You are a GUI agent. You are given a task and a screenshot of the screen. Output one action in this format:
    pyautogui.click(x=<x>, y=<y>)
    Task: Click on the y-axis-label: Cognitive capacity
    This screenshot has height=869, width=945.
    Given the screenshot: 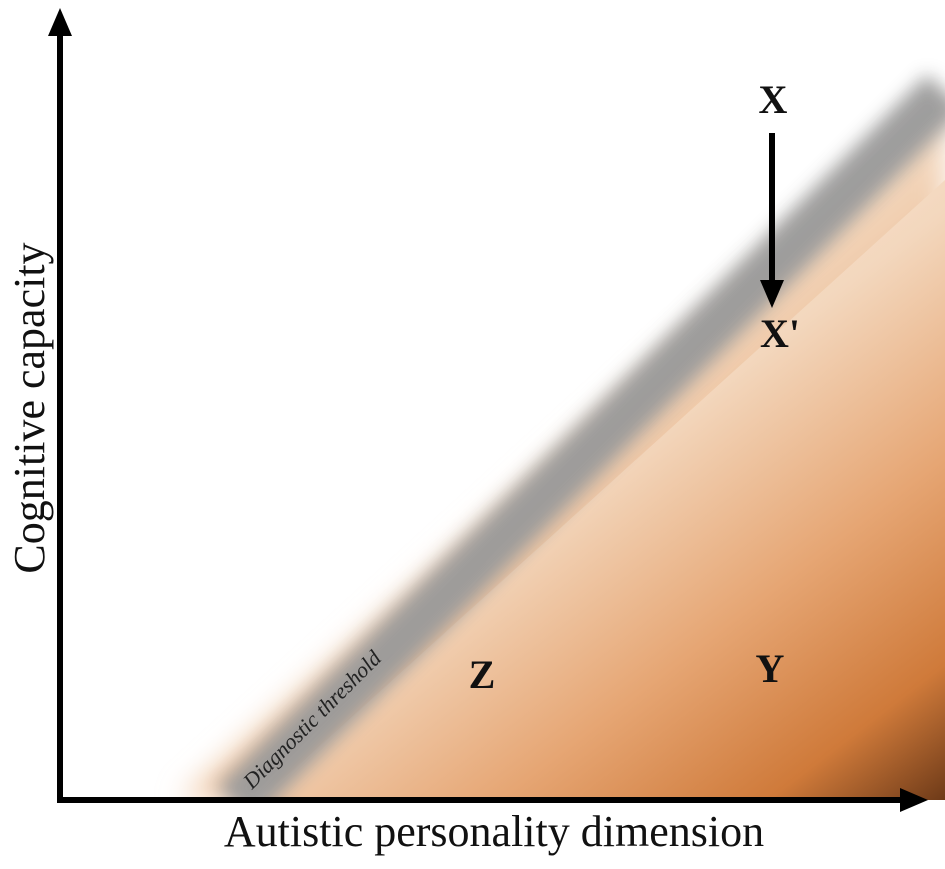 What is the action you would take?
    pyautogui.click(x=29, y=407)
    